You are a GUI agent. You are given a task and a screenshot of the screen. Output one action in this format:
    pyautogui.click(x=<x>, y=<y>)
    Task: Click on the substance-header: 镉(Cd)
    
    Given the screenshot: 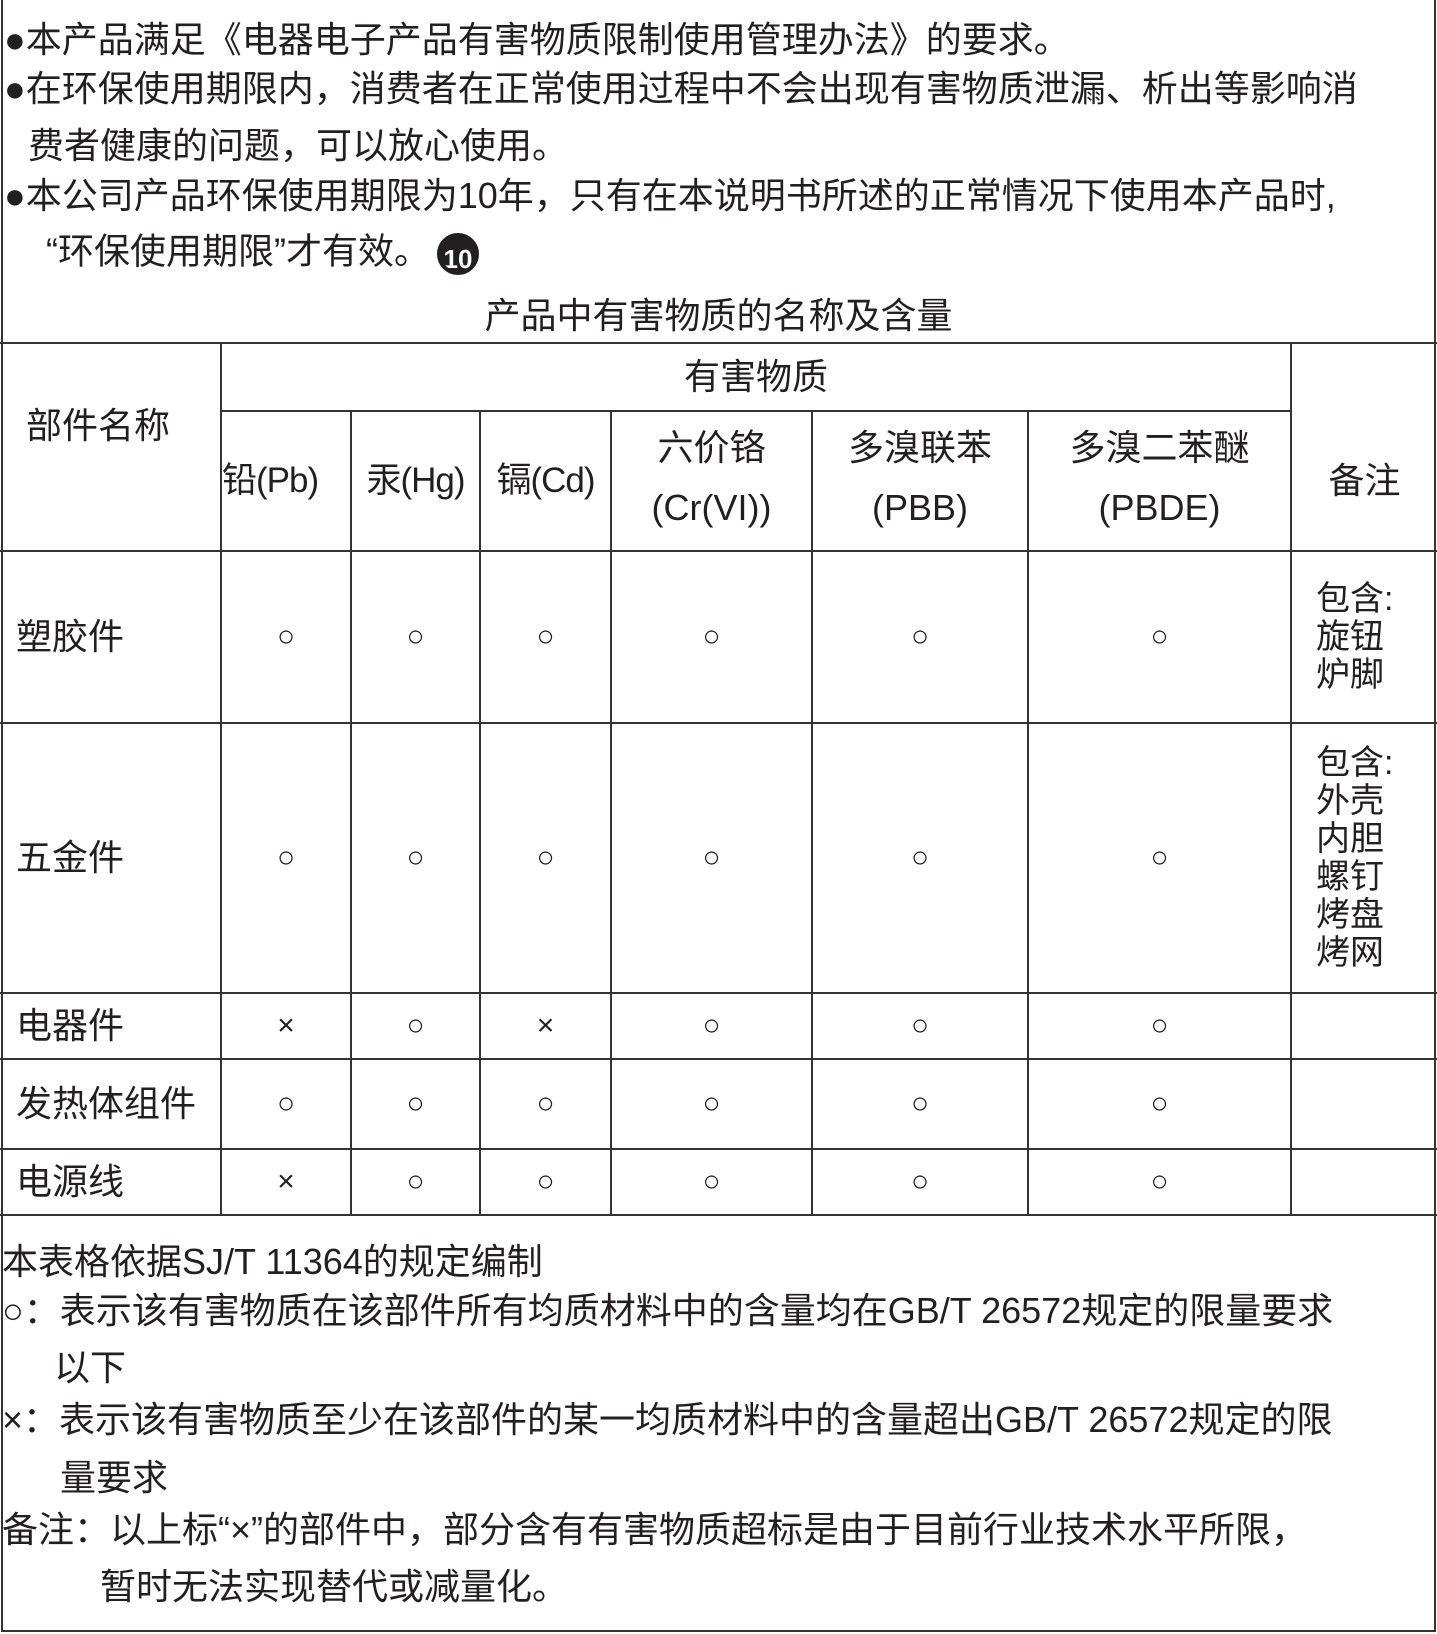 What is the action you would take?
    pyautogui.click(x=545, y=481)
    